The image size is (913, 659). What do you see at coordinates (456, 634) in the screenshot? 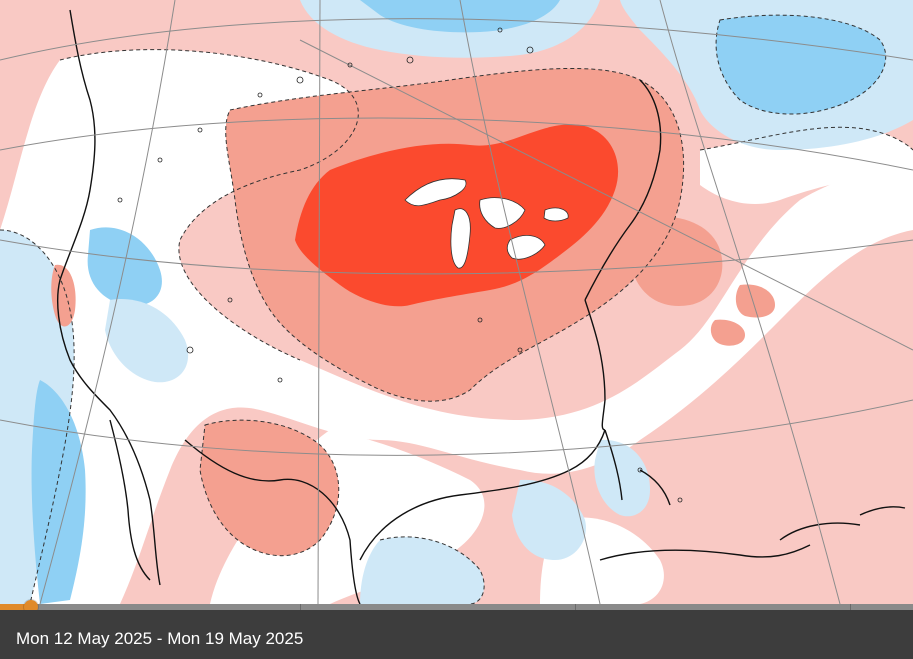
I see `footer-bar: Mon 12 May 2025 - Mon 19 May 2025` at bounding box center [456, 634].